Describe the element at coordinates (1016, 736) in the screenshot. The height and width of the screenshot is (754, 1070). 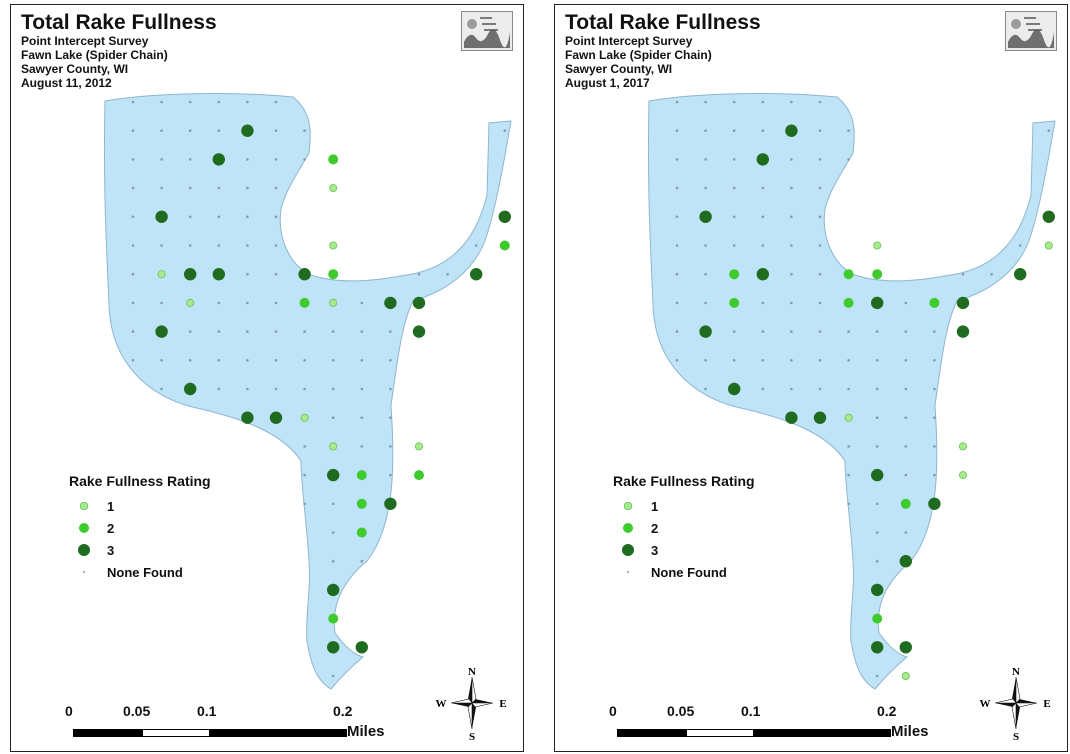
I see `compass-s: S` at that location.